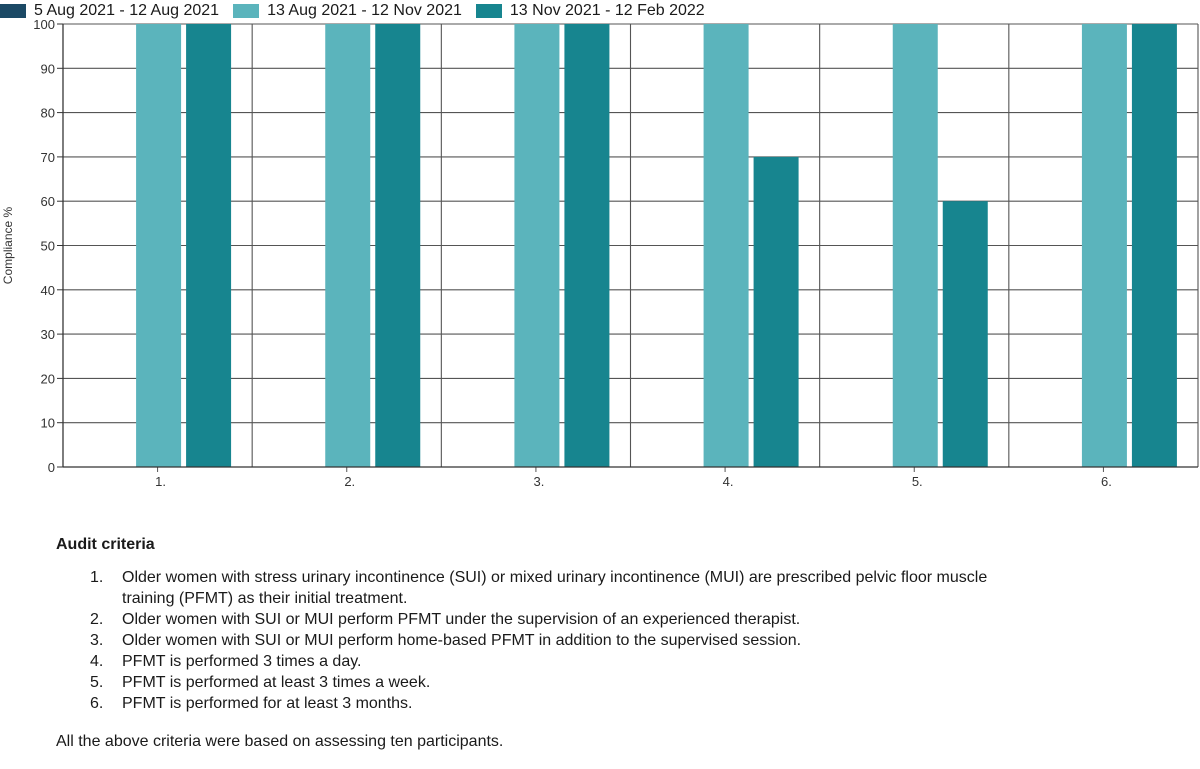  What do you see at coordinates (97, 619) in the screenshot?
I see `criteria-number: 2.` at bounding box center [97, 619].